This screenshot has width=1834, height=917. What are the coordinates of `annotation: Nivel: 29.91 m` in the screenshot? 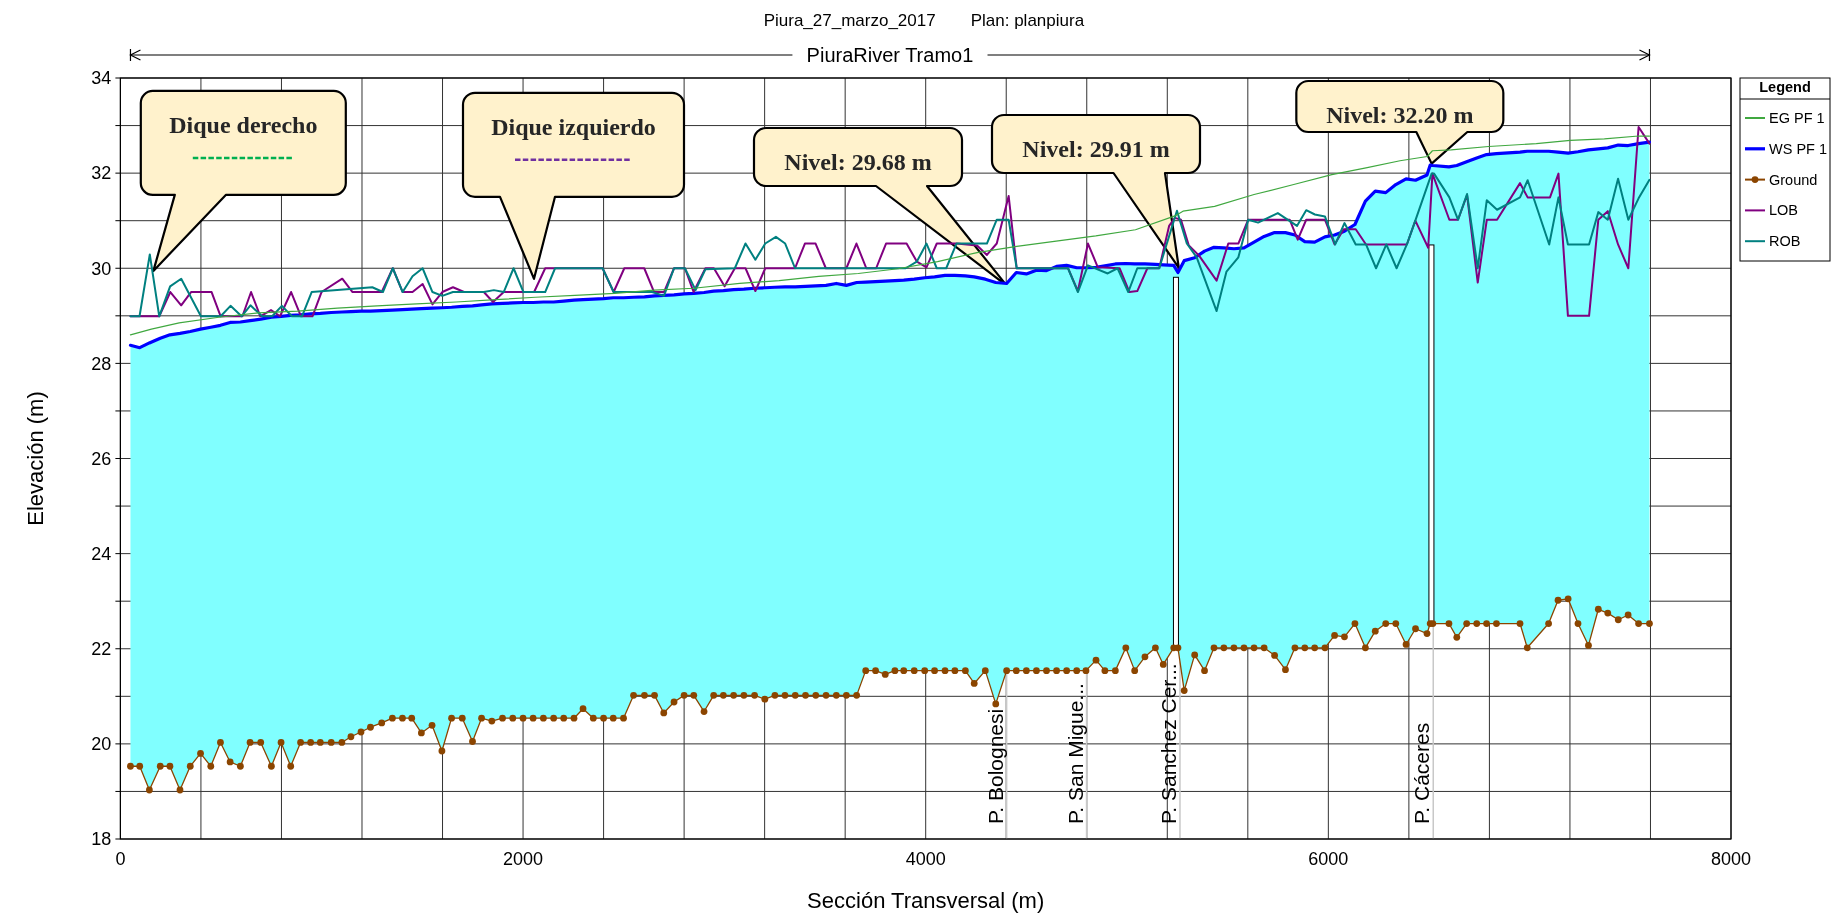 It's located at (1096, 149).